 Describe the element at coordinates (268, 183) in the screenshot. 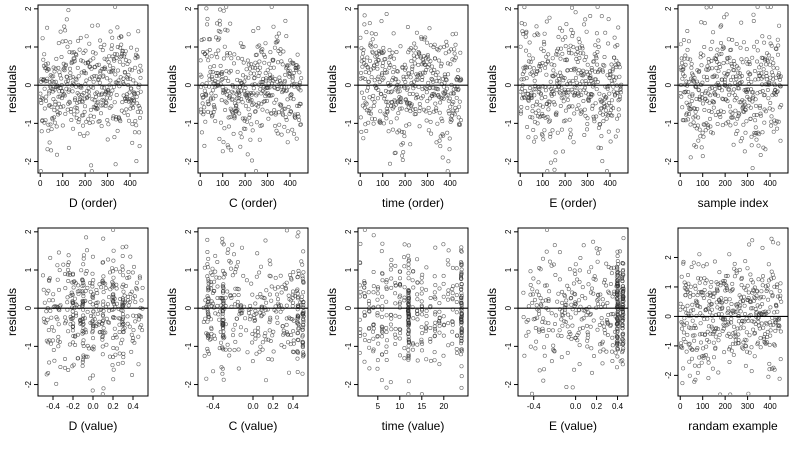

I see `x-tick-label: 300` at that location.